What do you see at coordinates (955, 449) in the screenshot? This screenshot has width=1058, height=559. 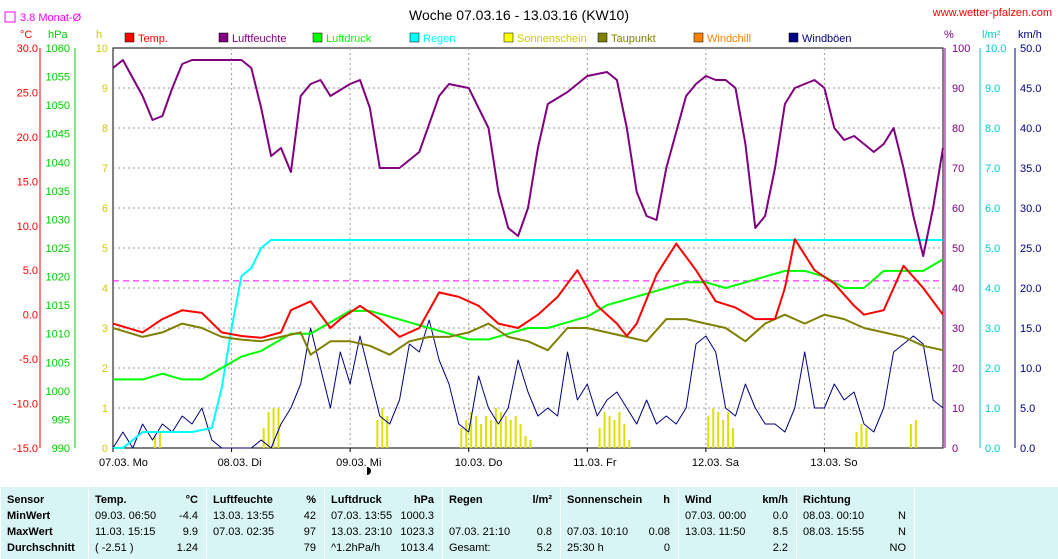 I see `tick-label-hum: 0` at bounding box center [955, 449].